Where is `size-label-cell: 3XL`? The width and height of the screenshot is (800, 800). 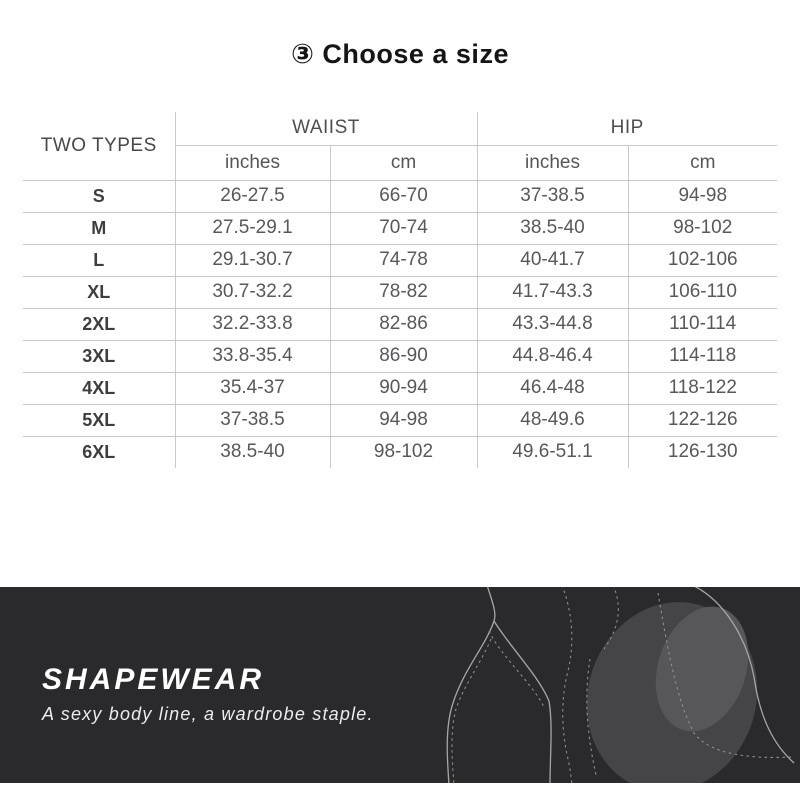
size-label-cell: 3XL is located at coordinates (99, 356).